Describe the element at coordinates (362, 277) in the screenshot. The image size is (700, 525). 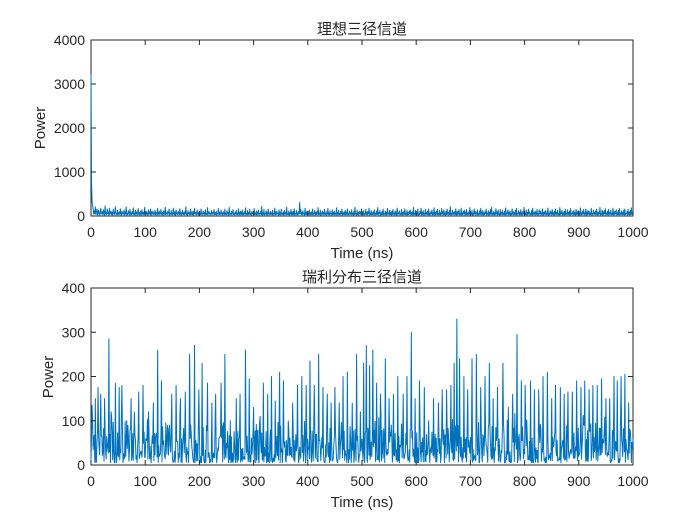
I see `subplot-title: 瑞利分布三径信道` at that location.